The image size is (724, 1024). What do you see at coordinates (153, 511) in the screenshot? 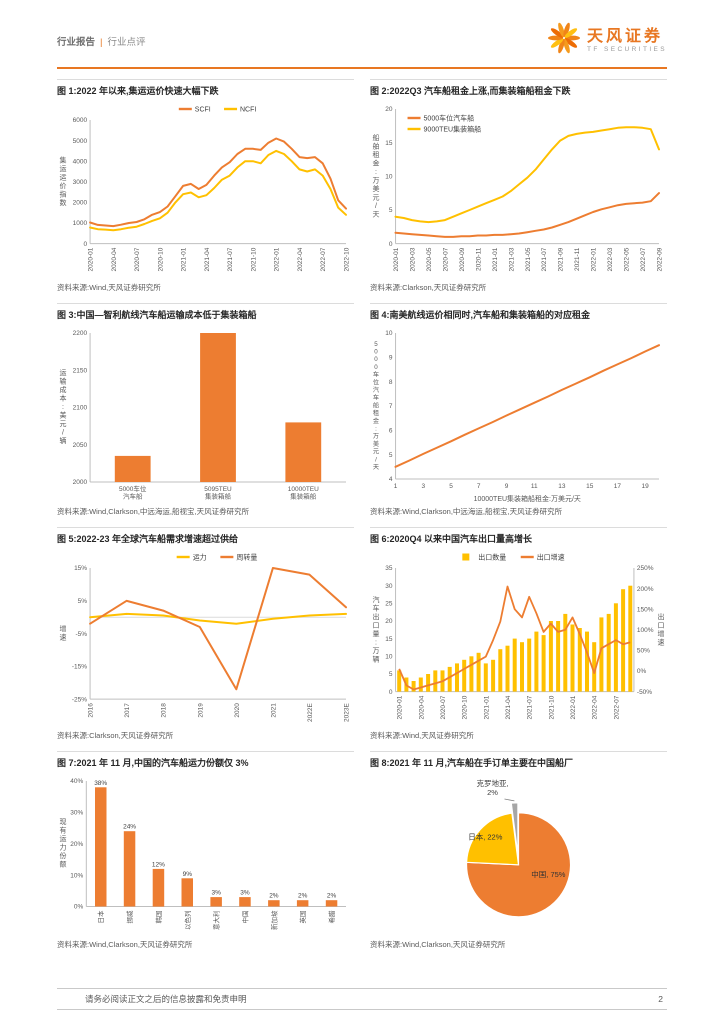
I see `figure-3-source: 资料来源:Wind,Clarkson,中远海运,船视宝,天风证券研究所` at bounding box center [153, 511].